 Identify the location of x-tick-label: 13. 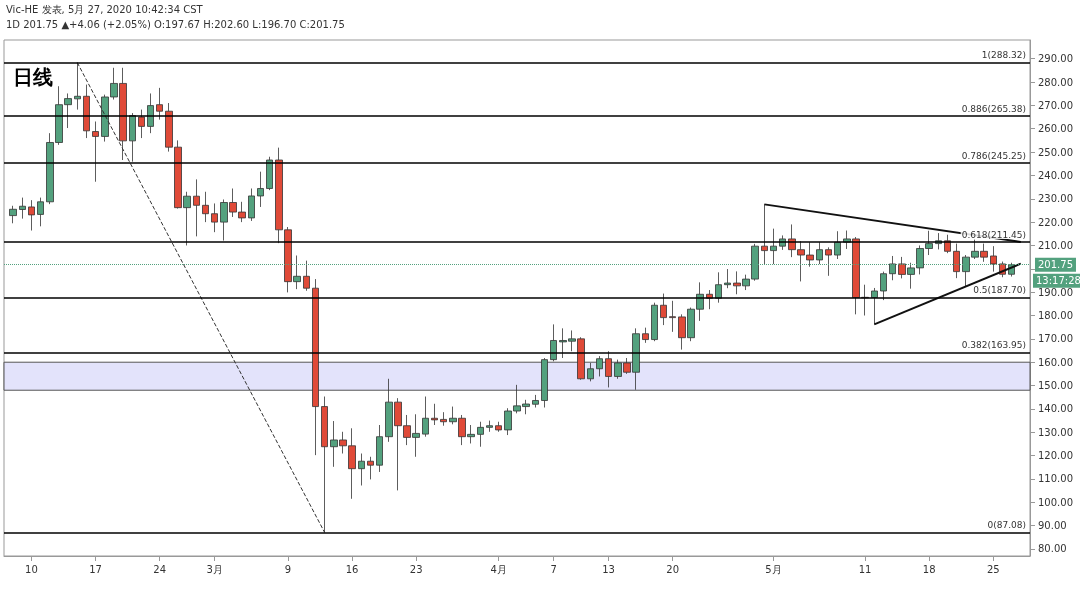
(608, 569).